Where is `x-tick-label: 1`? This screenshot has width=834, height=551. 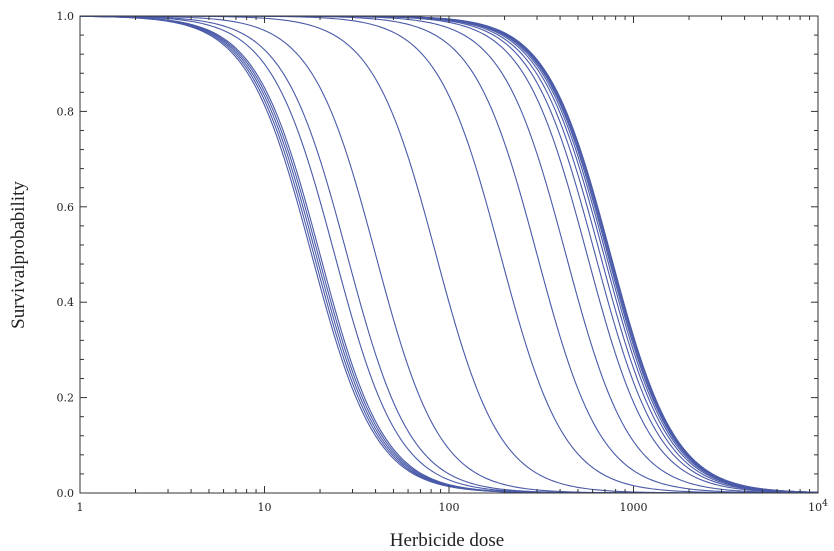 x-tick-label: 1 is located at coordinates (80, 507).